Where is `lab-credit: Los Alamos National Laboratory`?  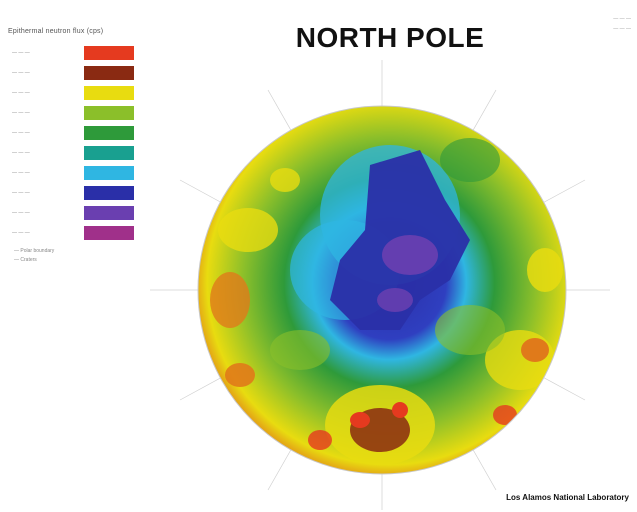
lab-credit: Los Alamos National Laboratory is located at coordinates (567, 497).